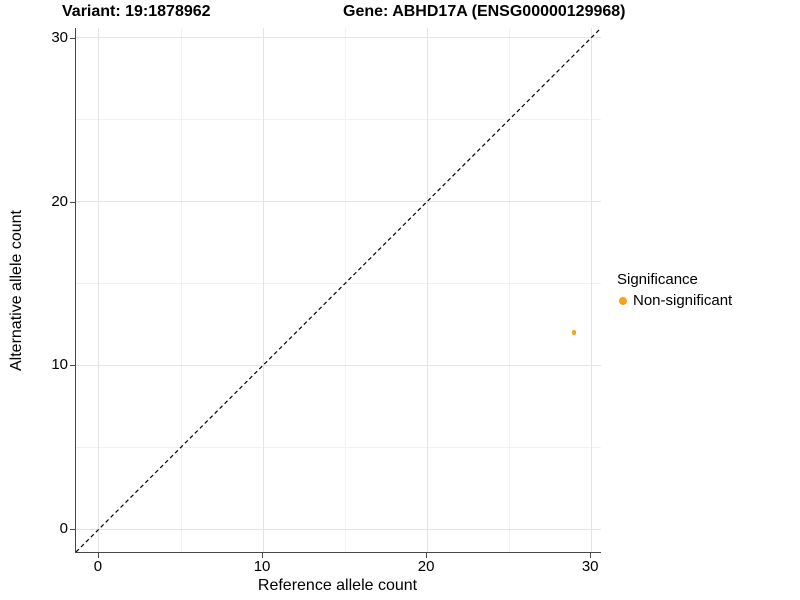 The image size is (800, 600). Describe the element at coordinates (426, 566) in the screenshot. I see `x-tick-label: 20` at that location.